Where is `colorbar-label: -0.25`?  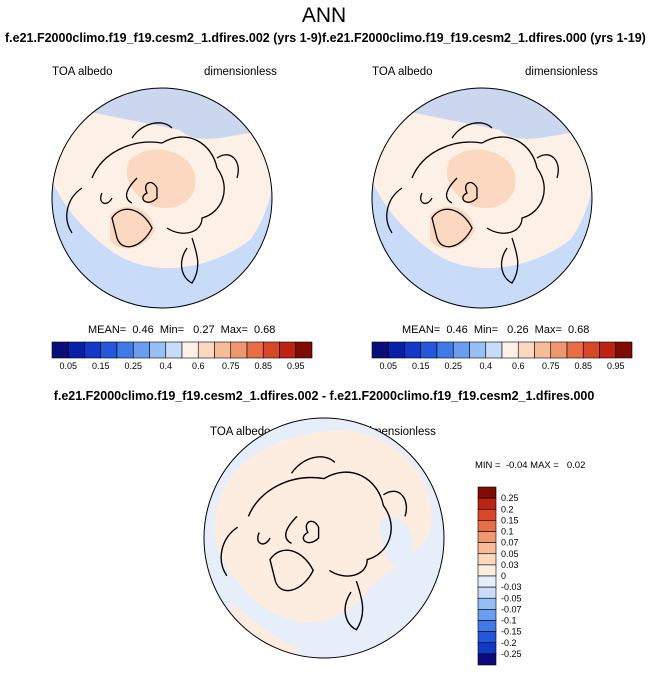 colorbar-label: -0.25 is located at coordinates (511, 654).